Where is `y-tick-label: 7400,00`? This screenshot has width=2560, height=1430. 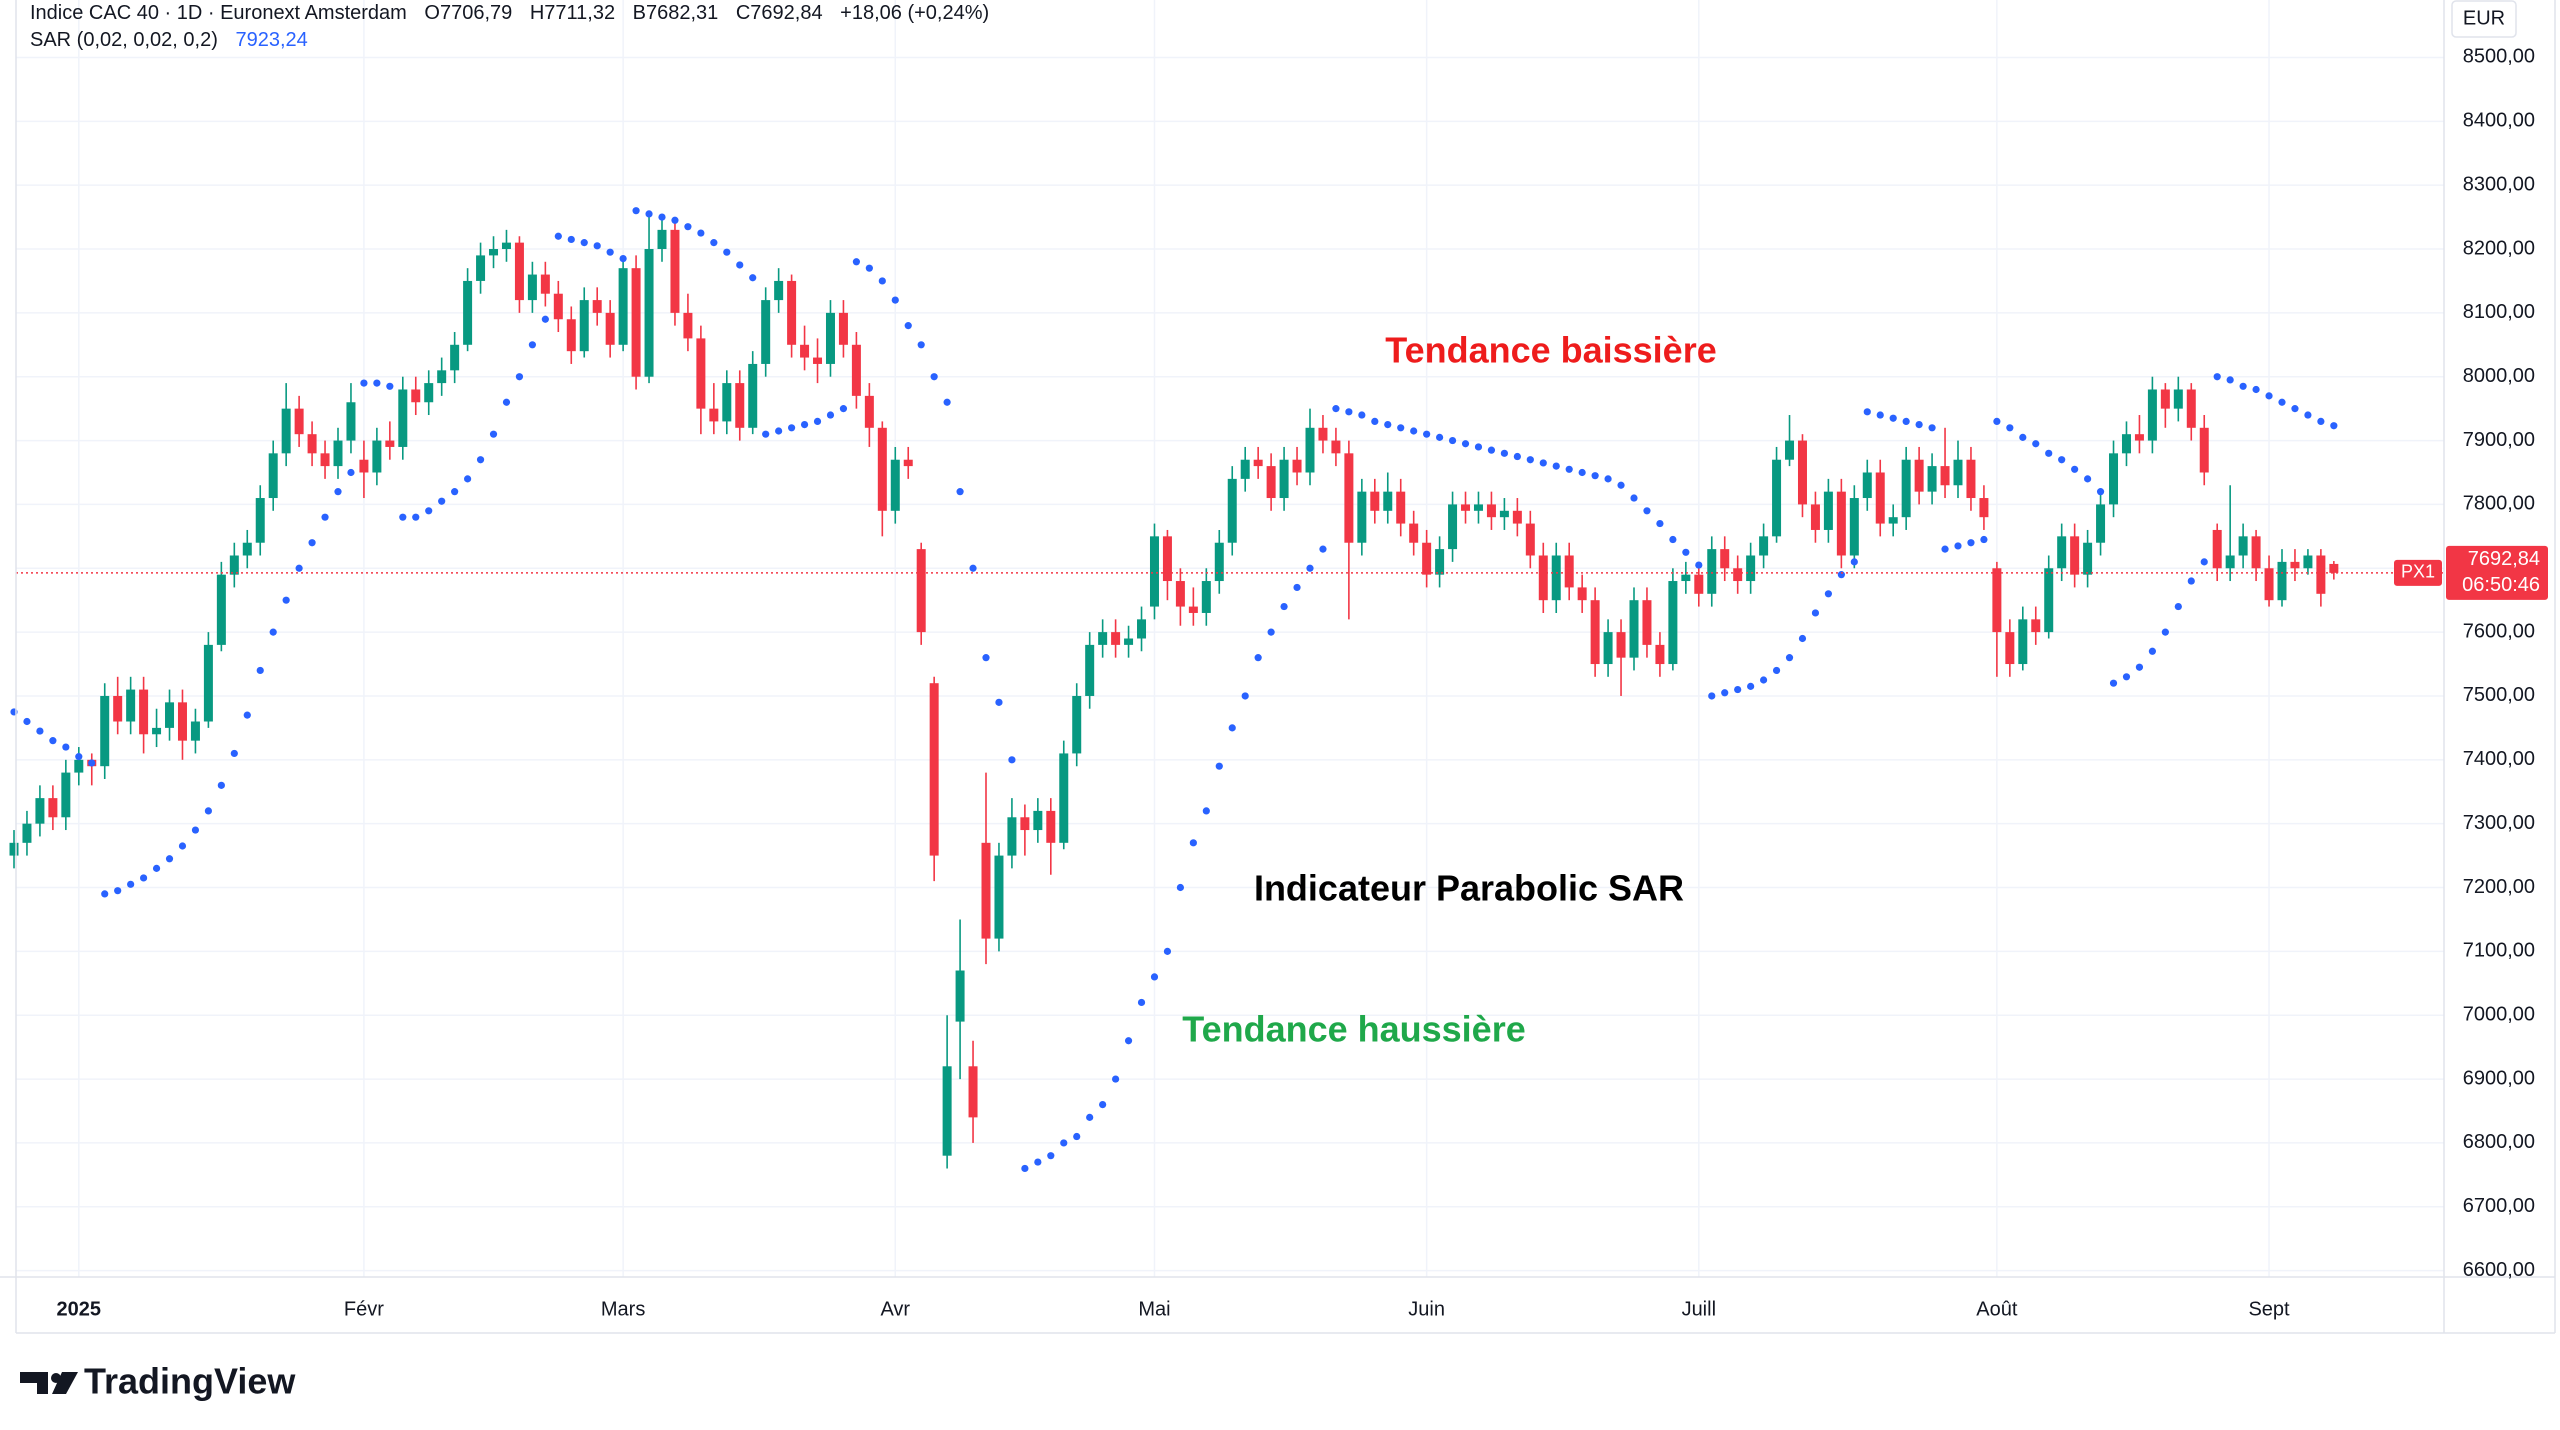
y-tick-label: 7400,00 is located at coordinates (2499, 759).